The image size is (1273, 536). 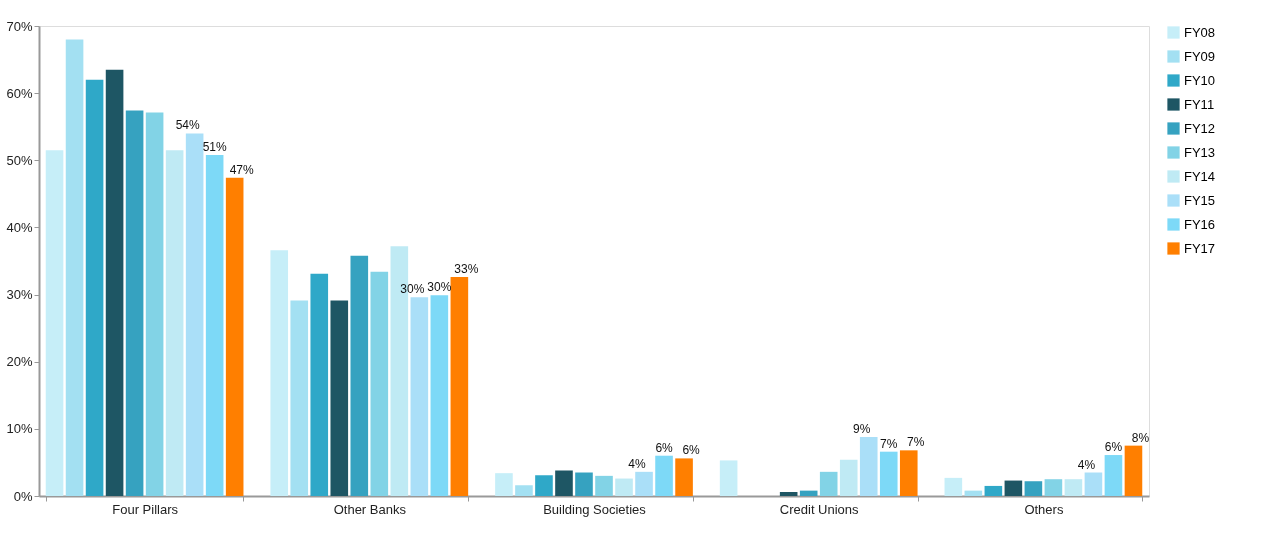 What do you see at coordinates (1200, 176) in the screenshot?
I see `legend-label: FY14` at bounding box center [1200, 176].